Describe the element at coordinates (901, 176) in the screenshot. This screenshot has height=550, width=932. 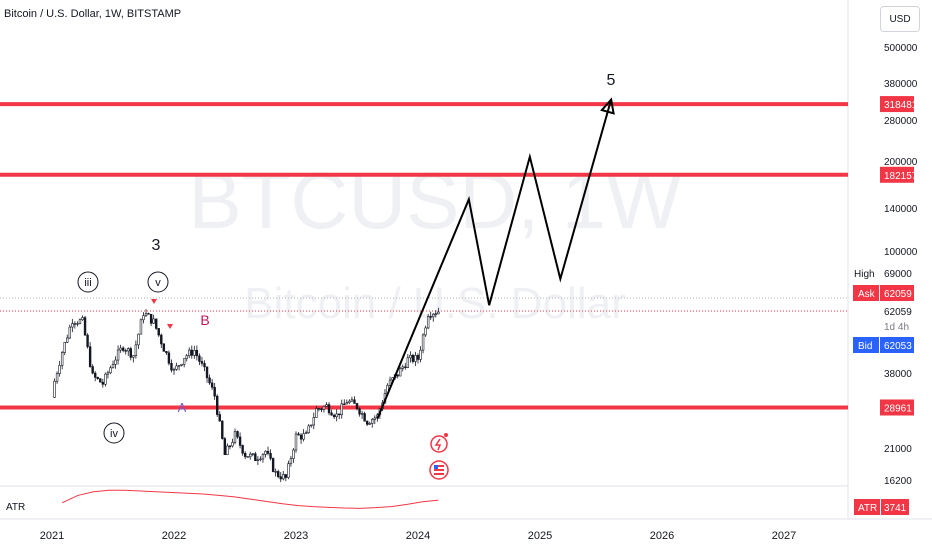
I see `price-level-label: 182157` at that location.